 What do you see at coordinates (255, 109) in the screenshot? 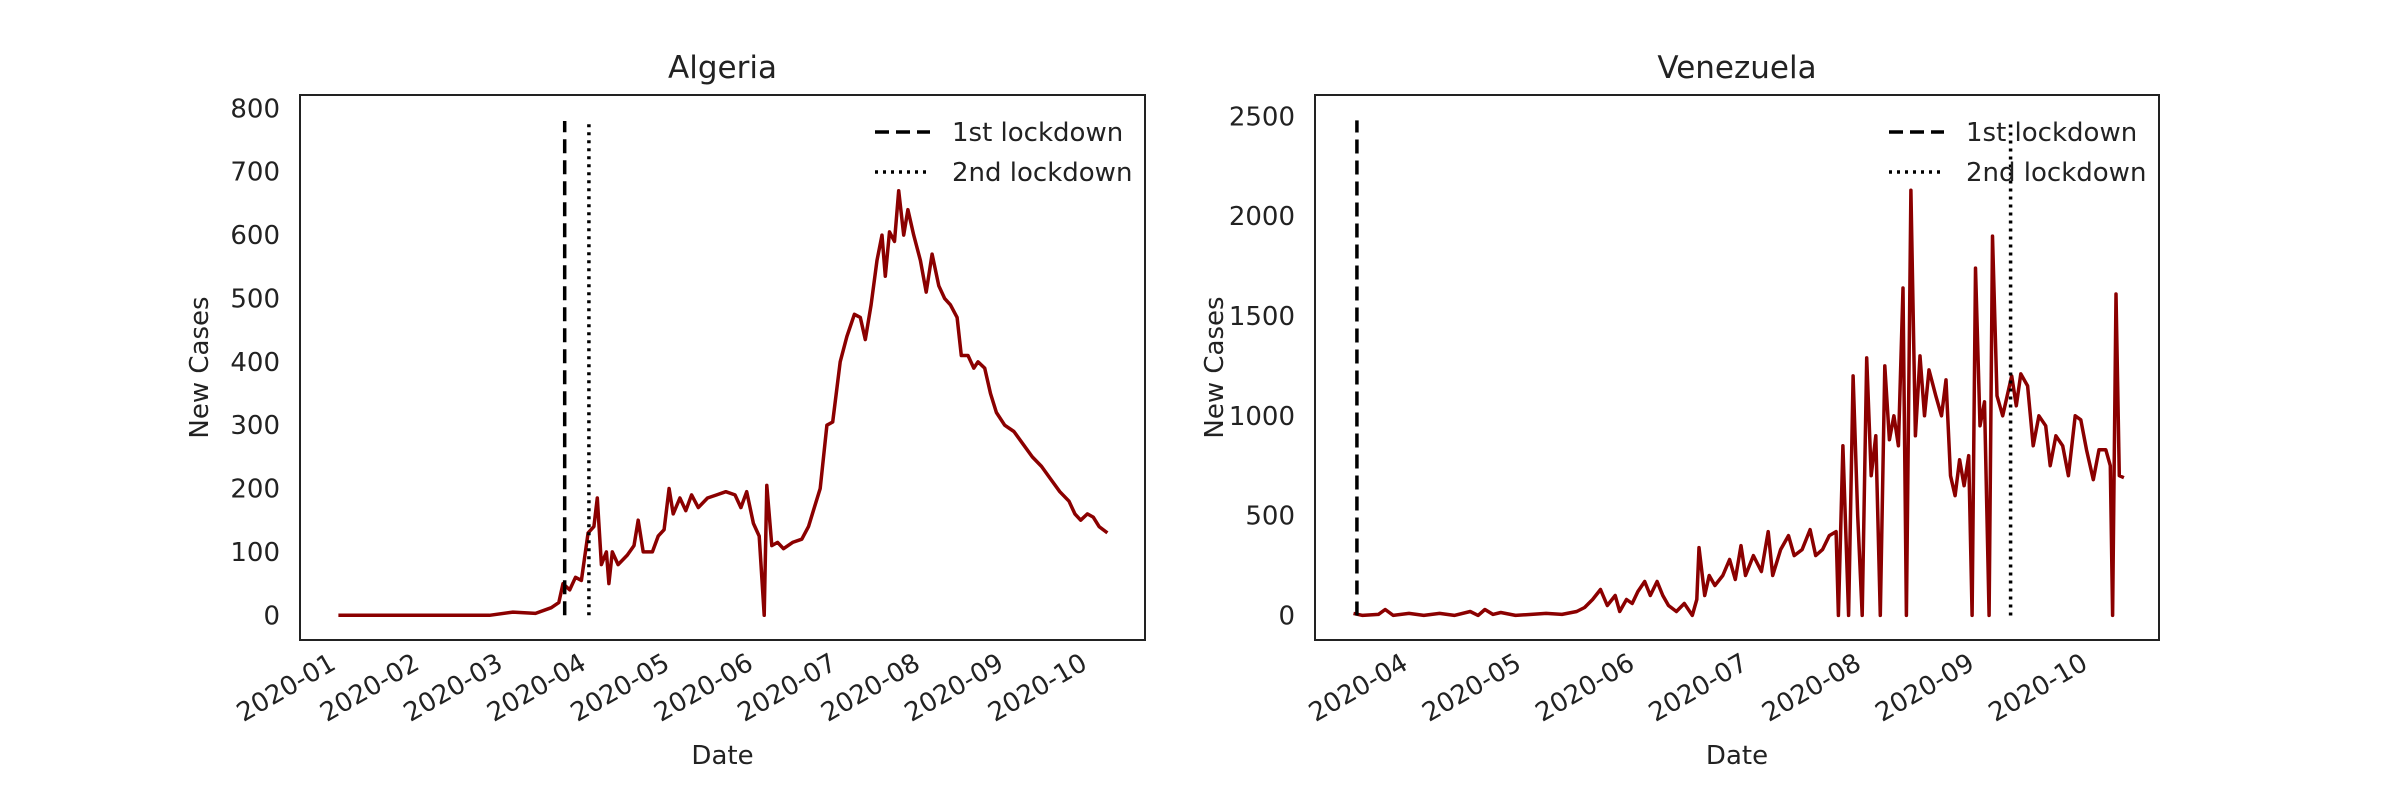
I see `y-tick-label: 800` at bounding box center [255, 109].